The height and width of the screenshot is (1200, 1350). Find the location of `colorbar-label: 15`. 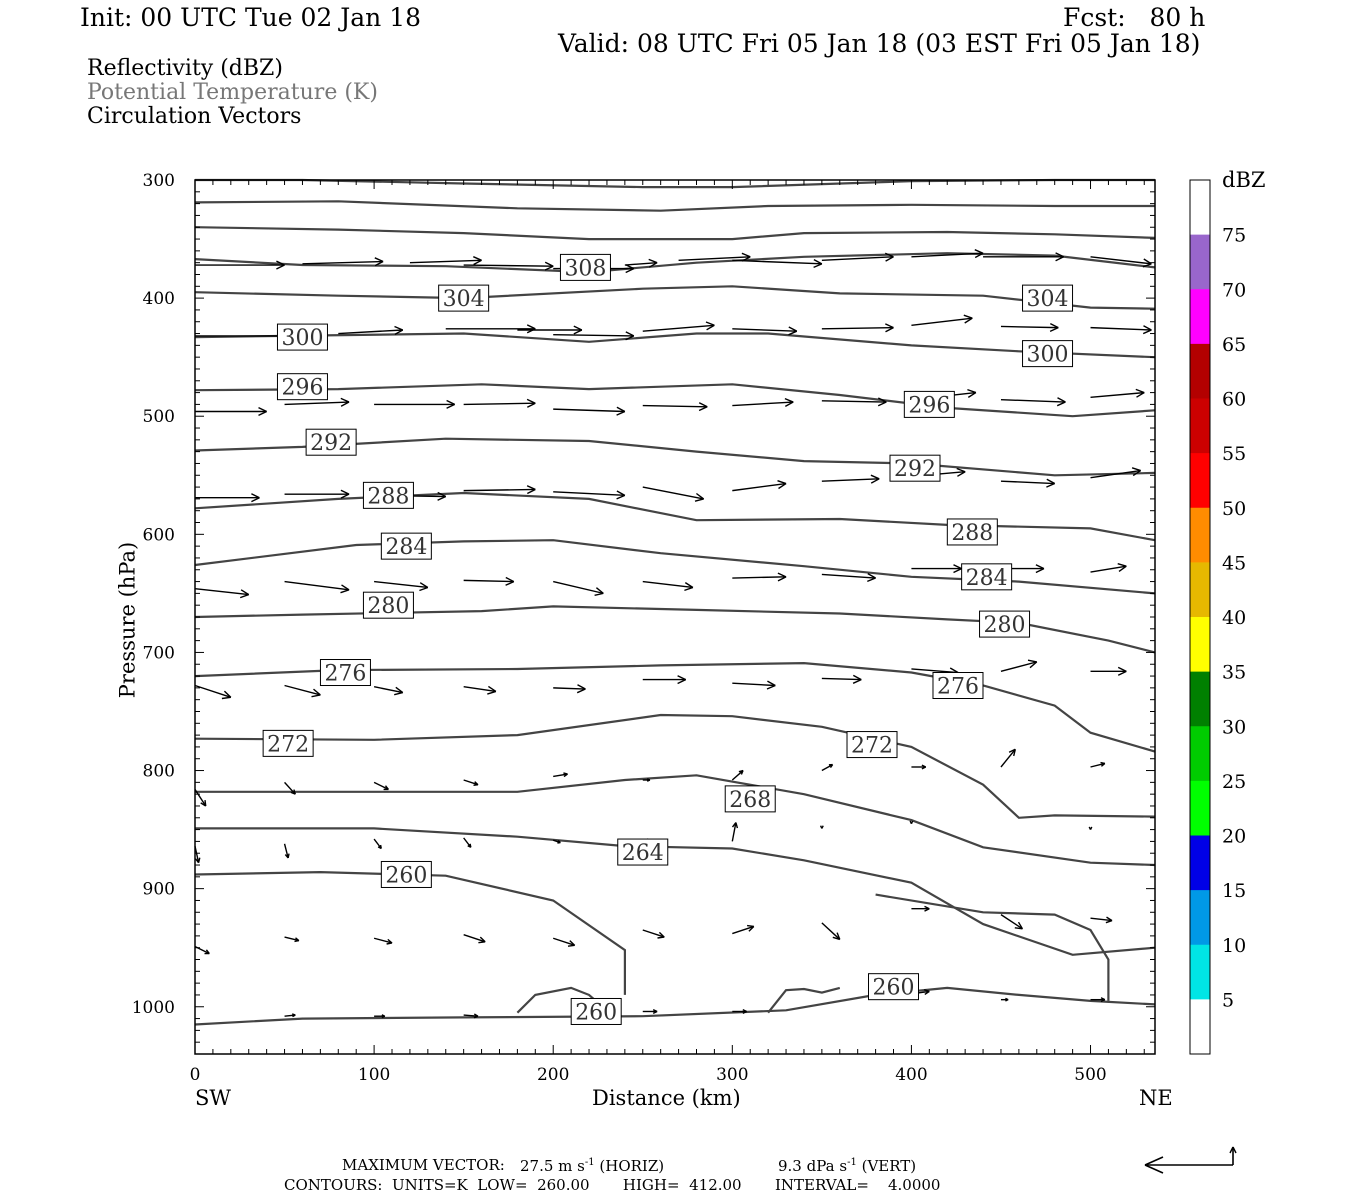

colorbar-label: 15 is located at coordinates (1234, 891).